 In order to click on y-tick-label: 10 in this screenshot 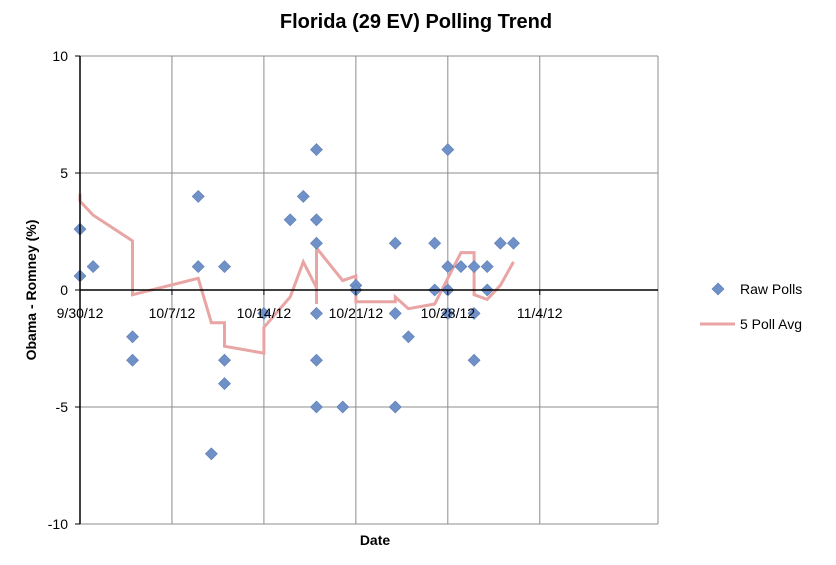, I will do `click(60, 56)`.